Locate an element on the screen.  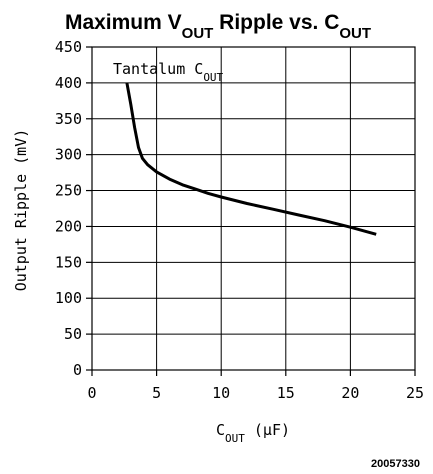
y-axis-label: Output Ripple (mV) is located at coordinates (21, 210).